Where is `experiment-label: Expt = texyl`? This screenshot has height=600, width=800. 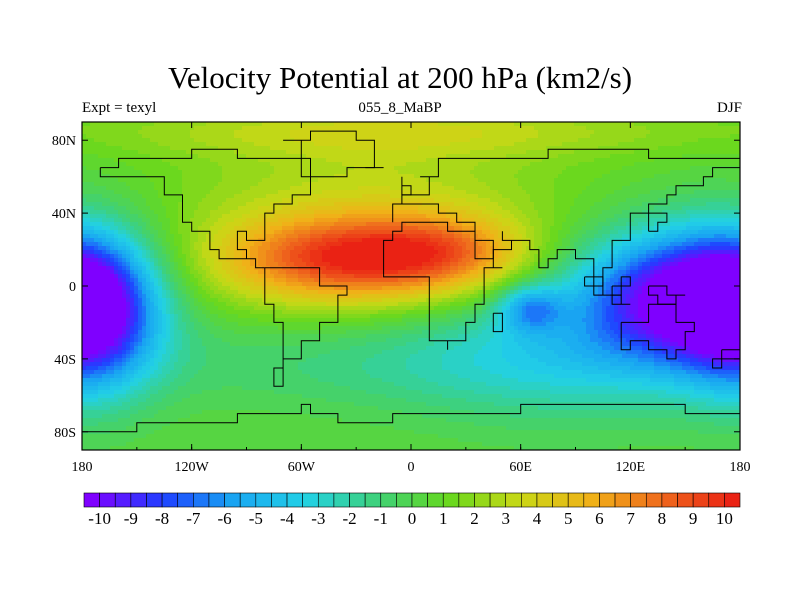 experiment-label: Expt = texyl is located at coordinates (119, 108).